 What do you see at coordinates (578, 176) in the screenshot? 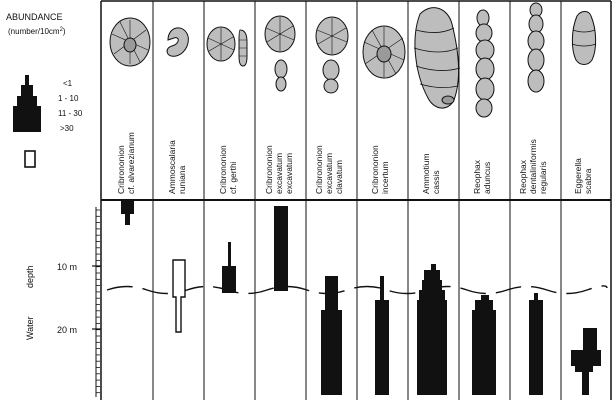
I see `species-label-10-genus: Eggerella` at bounding box center [578, 176].